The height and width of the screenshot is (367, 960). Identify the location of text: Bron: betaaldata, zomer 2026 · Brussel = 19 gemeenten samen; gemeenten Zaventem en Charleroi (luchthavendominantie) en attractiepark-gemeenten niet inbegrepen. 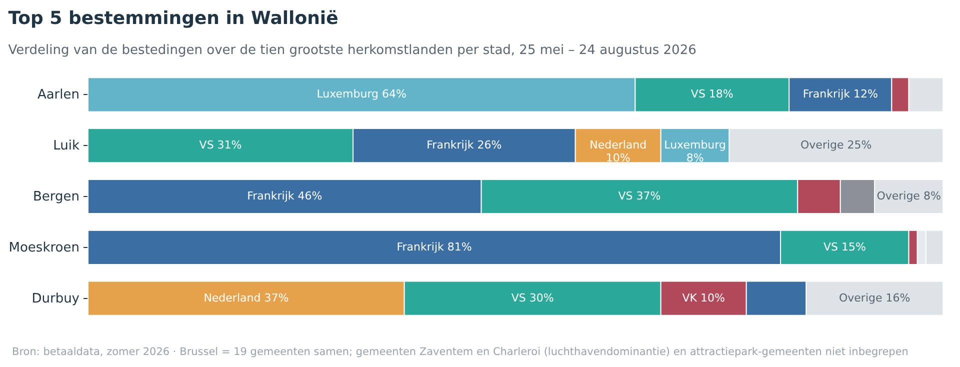
(460, 352).